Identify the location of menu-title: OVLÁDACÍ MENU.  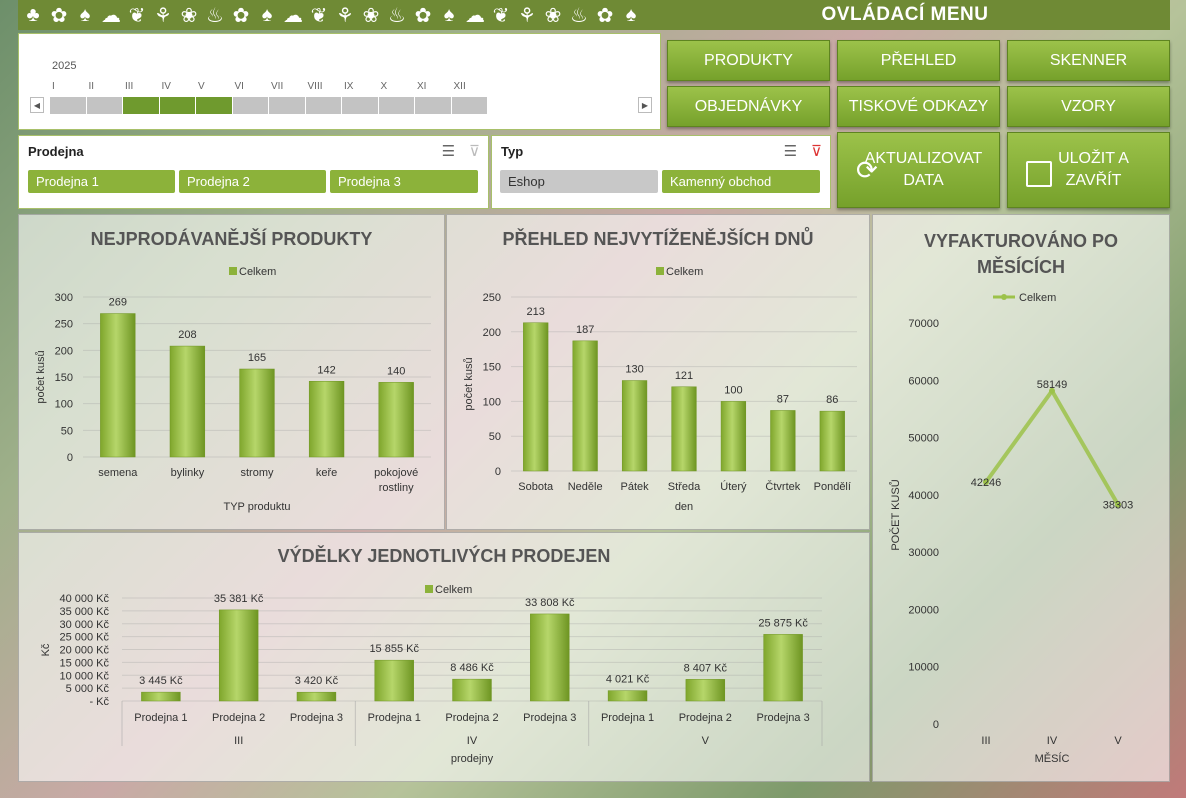
(905, 14).